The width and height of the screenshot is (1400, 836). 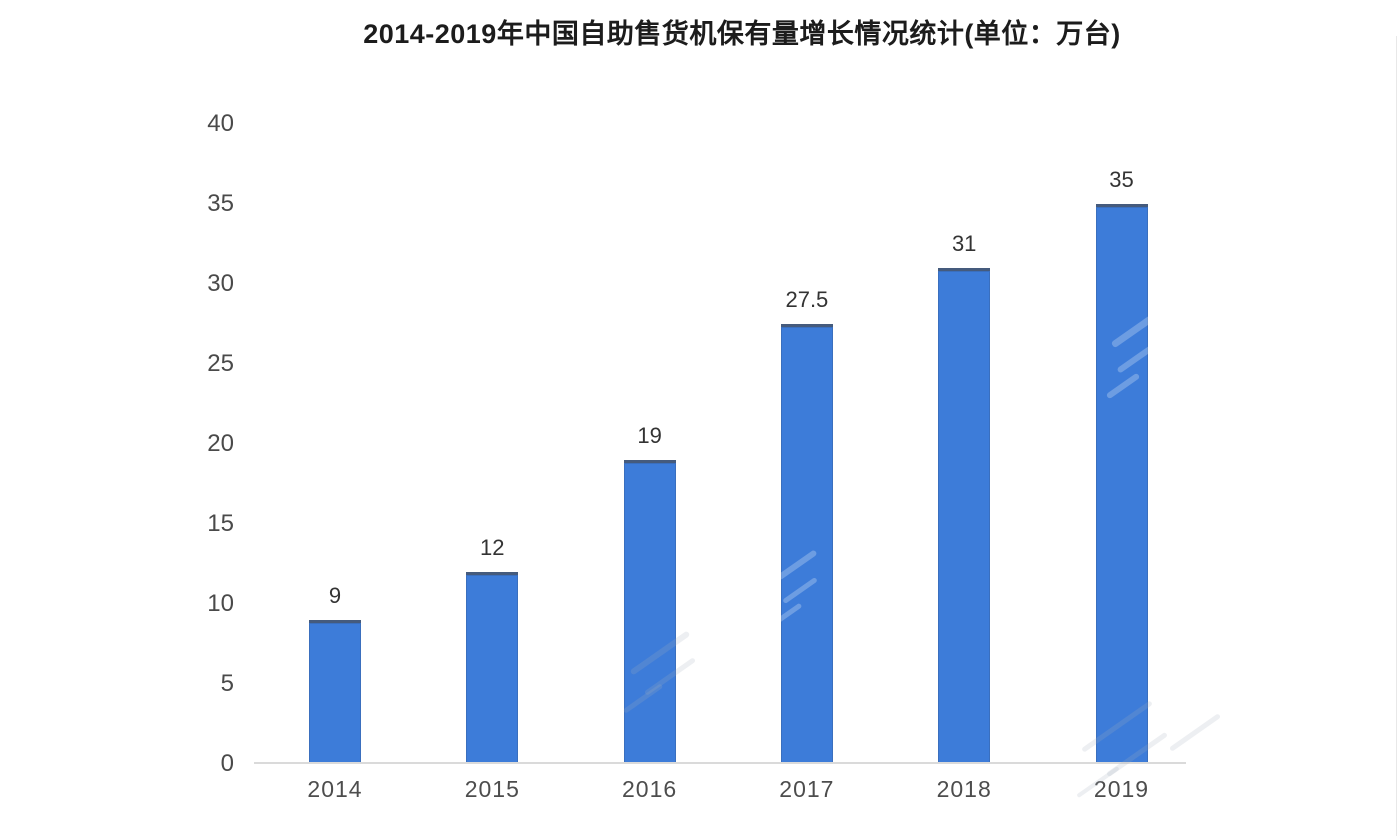 What do you see at coordinates (220, 443) in the screenshot?
I see `y-tick-20: 20` at bounding box center [220, 443].